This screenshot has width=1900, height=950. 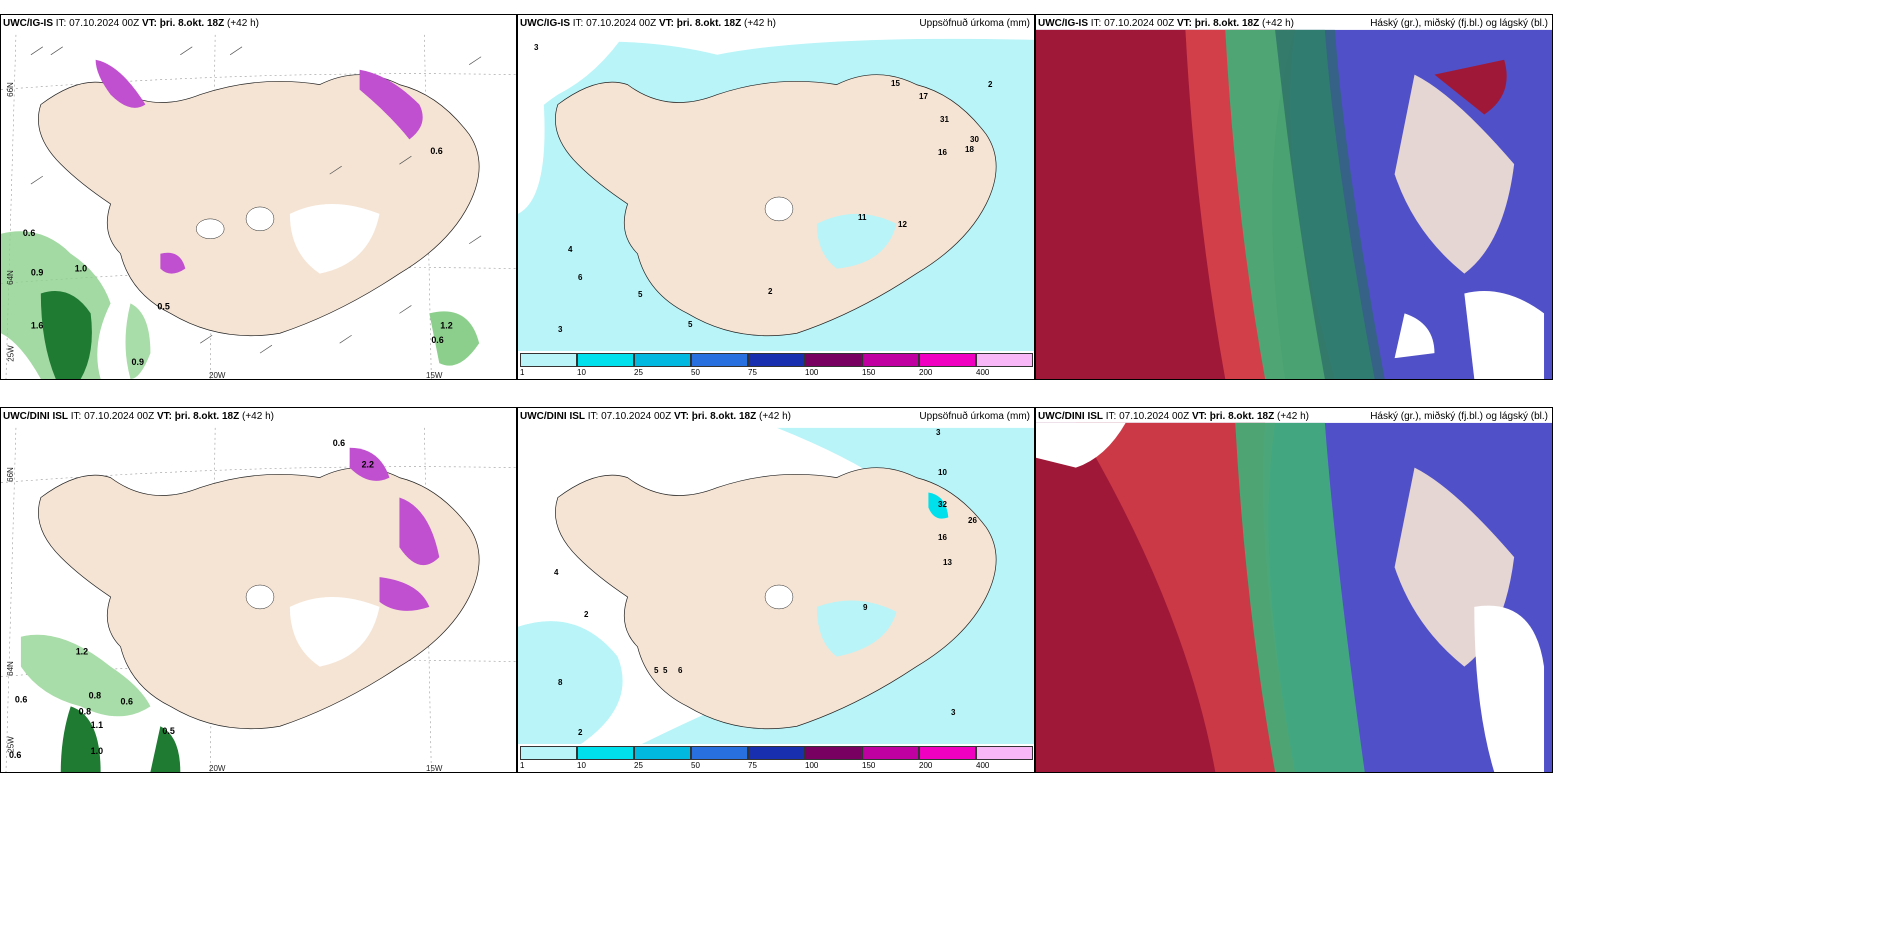 What do you see at coordinates (862, 217) in the screenshot?
I see `precip-value: 11` at bounding box center [862, 217].